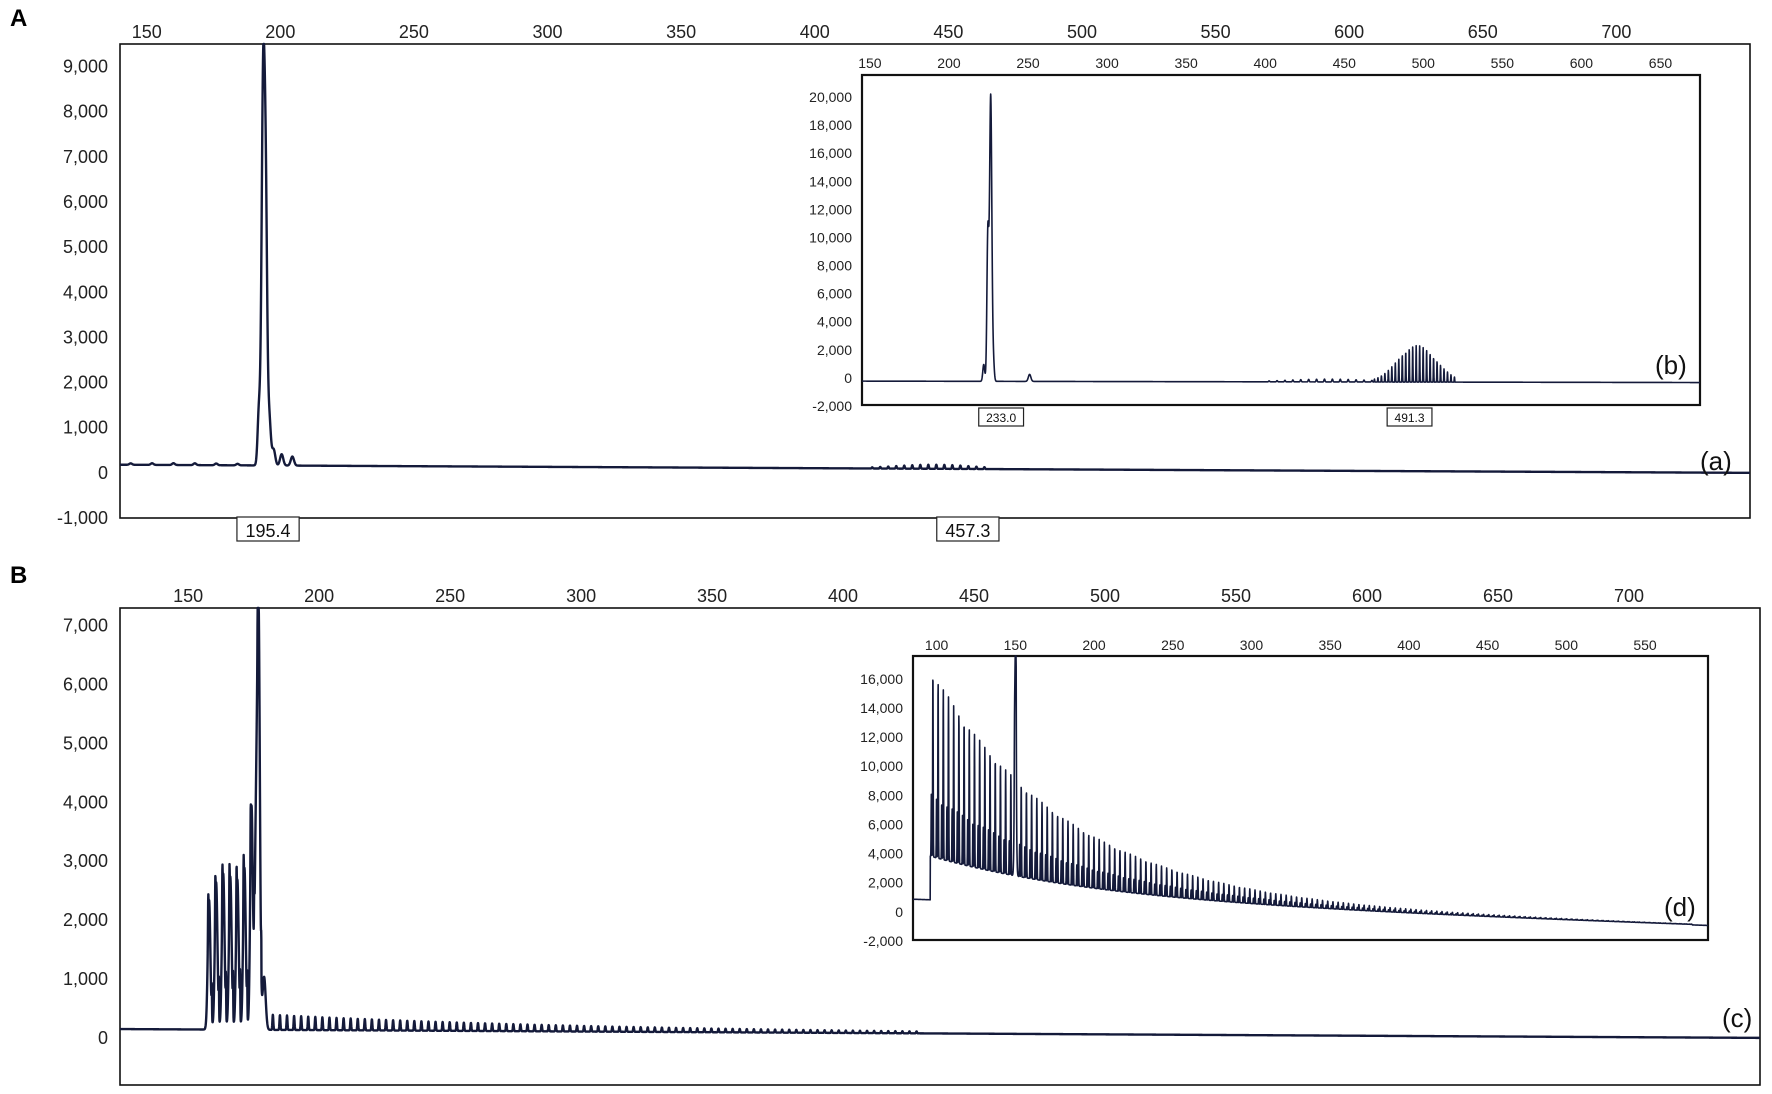  I want to click on peak-label: 457.3, so click(968, 529).